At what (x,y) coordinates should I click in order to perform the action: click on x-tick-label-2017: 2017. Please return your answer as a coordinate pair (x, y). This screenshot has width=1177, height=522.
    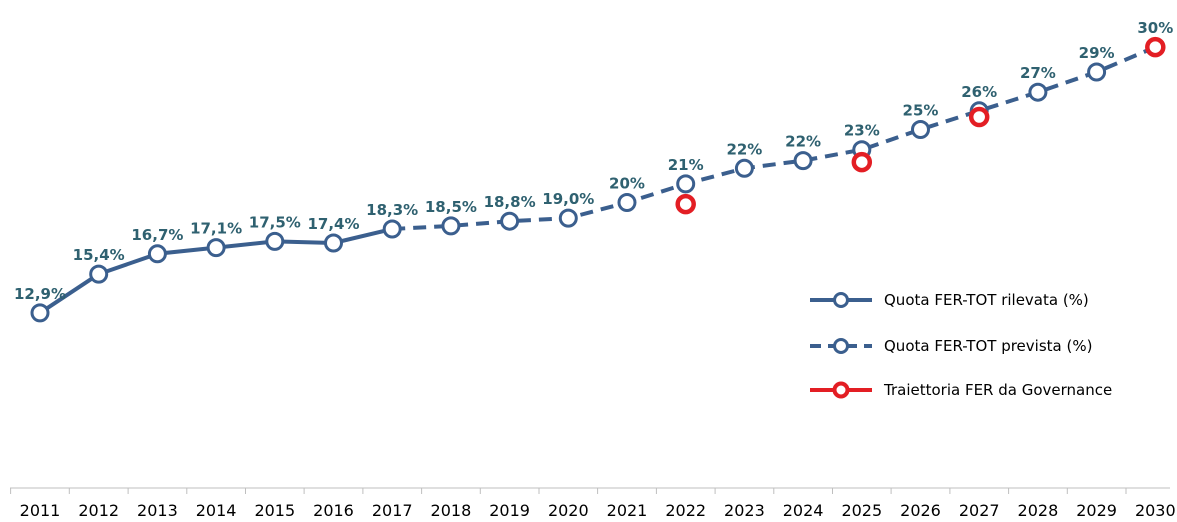
    Looking at the image, I should click on (392, 510).